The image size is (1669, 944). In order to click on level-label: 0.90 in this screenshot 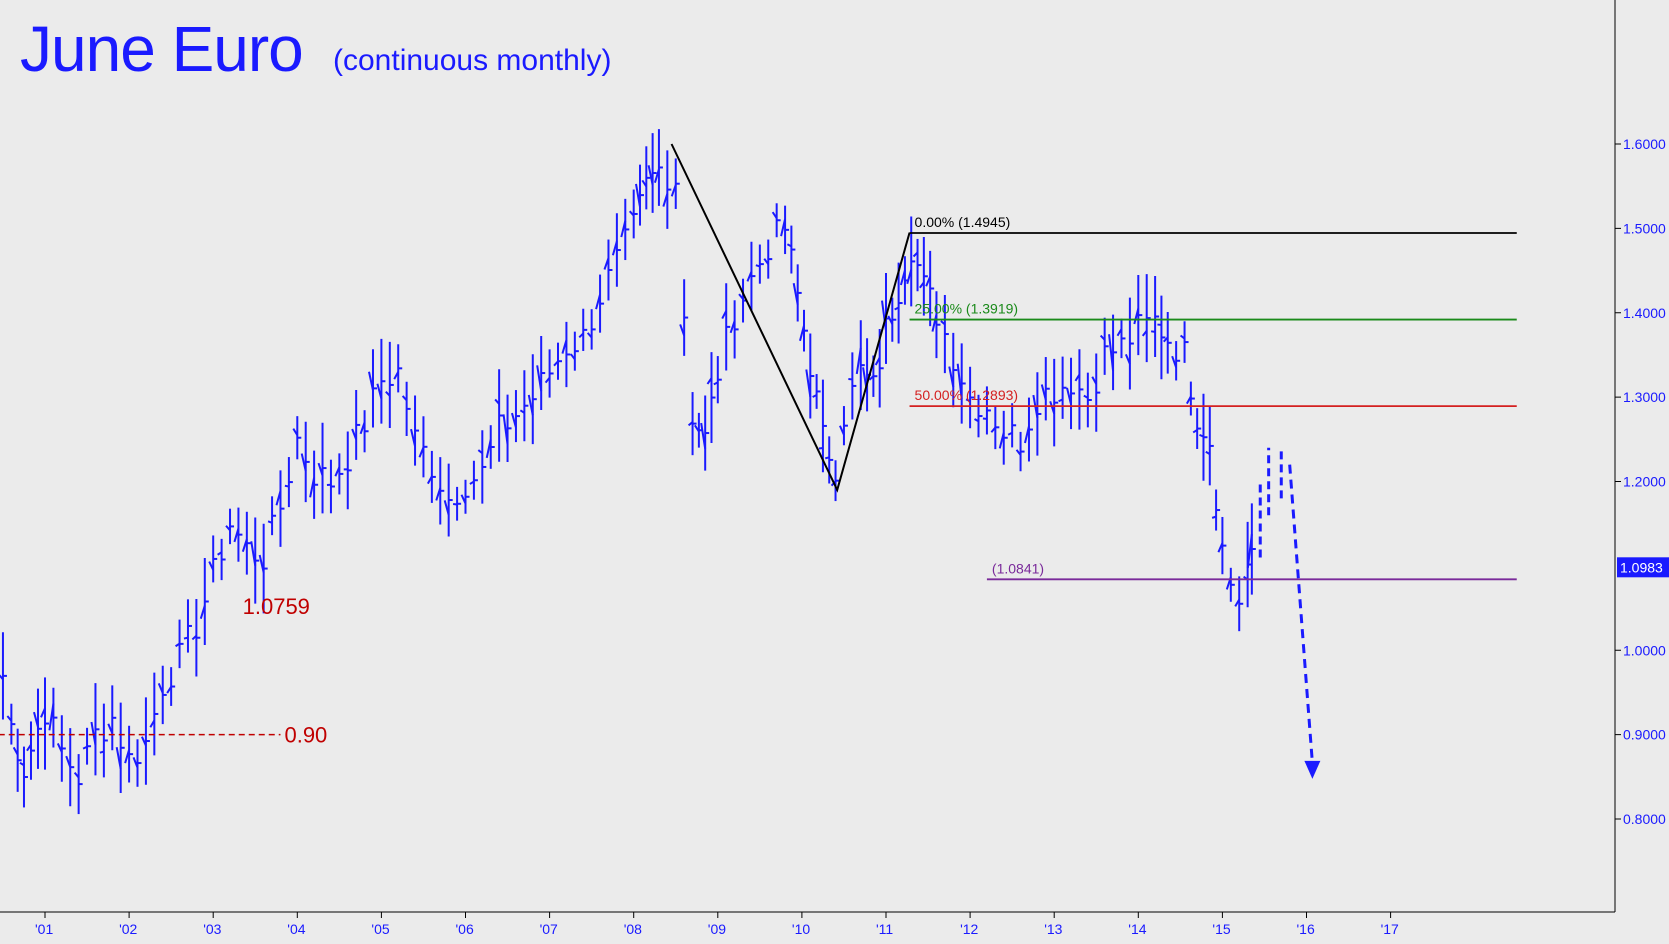, I will do `click(305, 735)`.